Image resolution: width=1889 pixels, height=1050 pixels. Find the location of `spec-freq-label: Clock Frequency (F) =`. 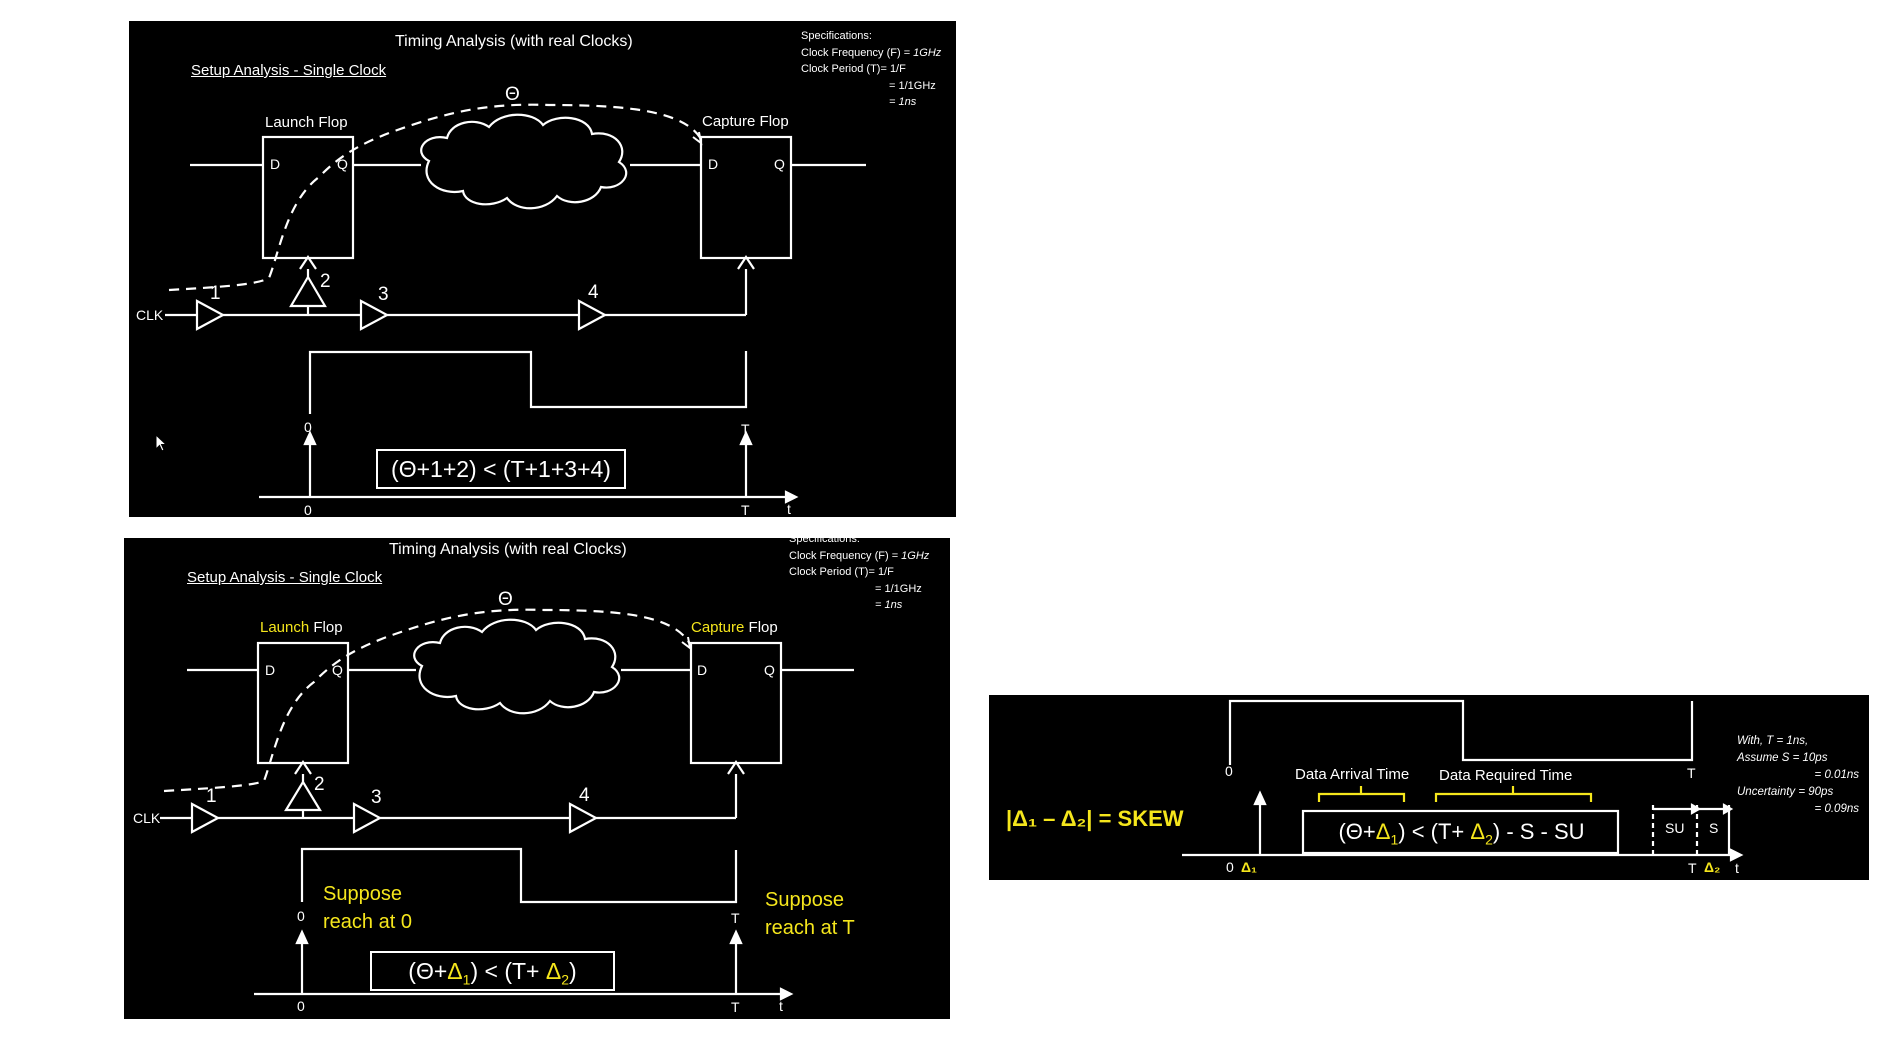

spec-freq-label: Clock Frequency (F) = is located at coordinates (845, 555).